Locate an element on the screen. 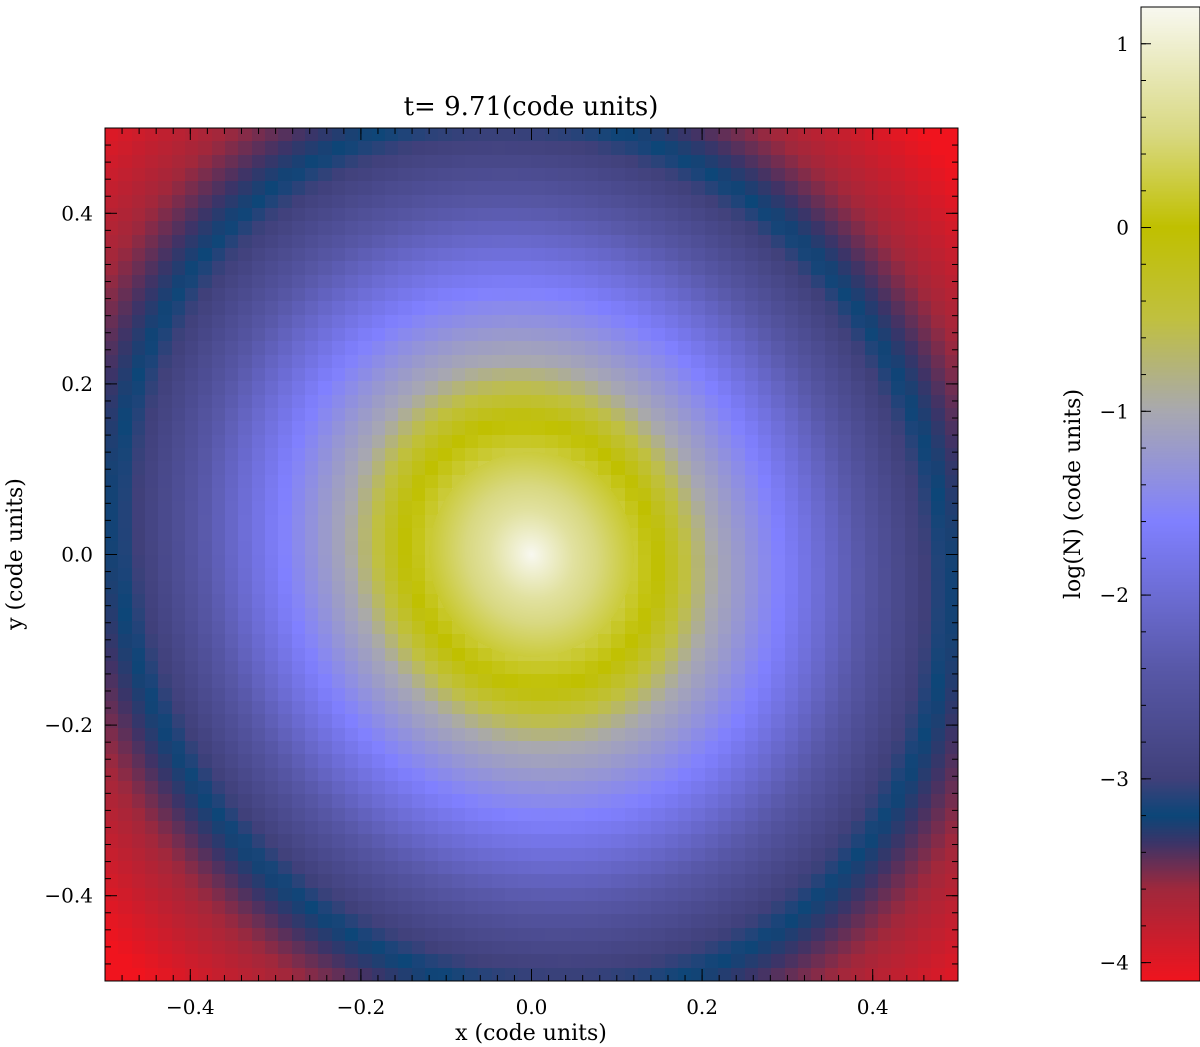 This screenshot has width=1200, height=1047. colorbar-tick-label: −4 is located at coordinates (1114, 963).